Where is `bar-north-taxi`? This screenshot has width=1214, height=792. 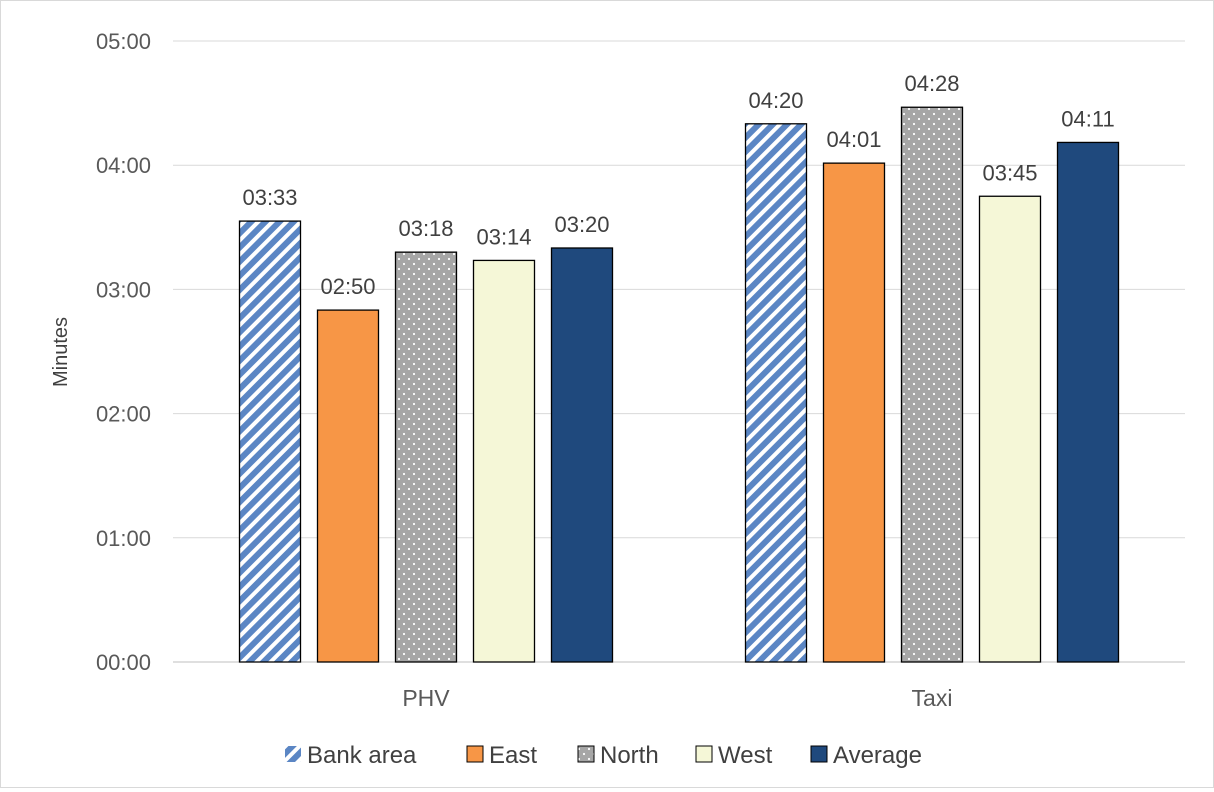 bar-north-taxi is located at coordinates (932, 384).